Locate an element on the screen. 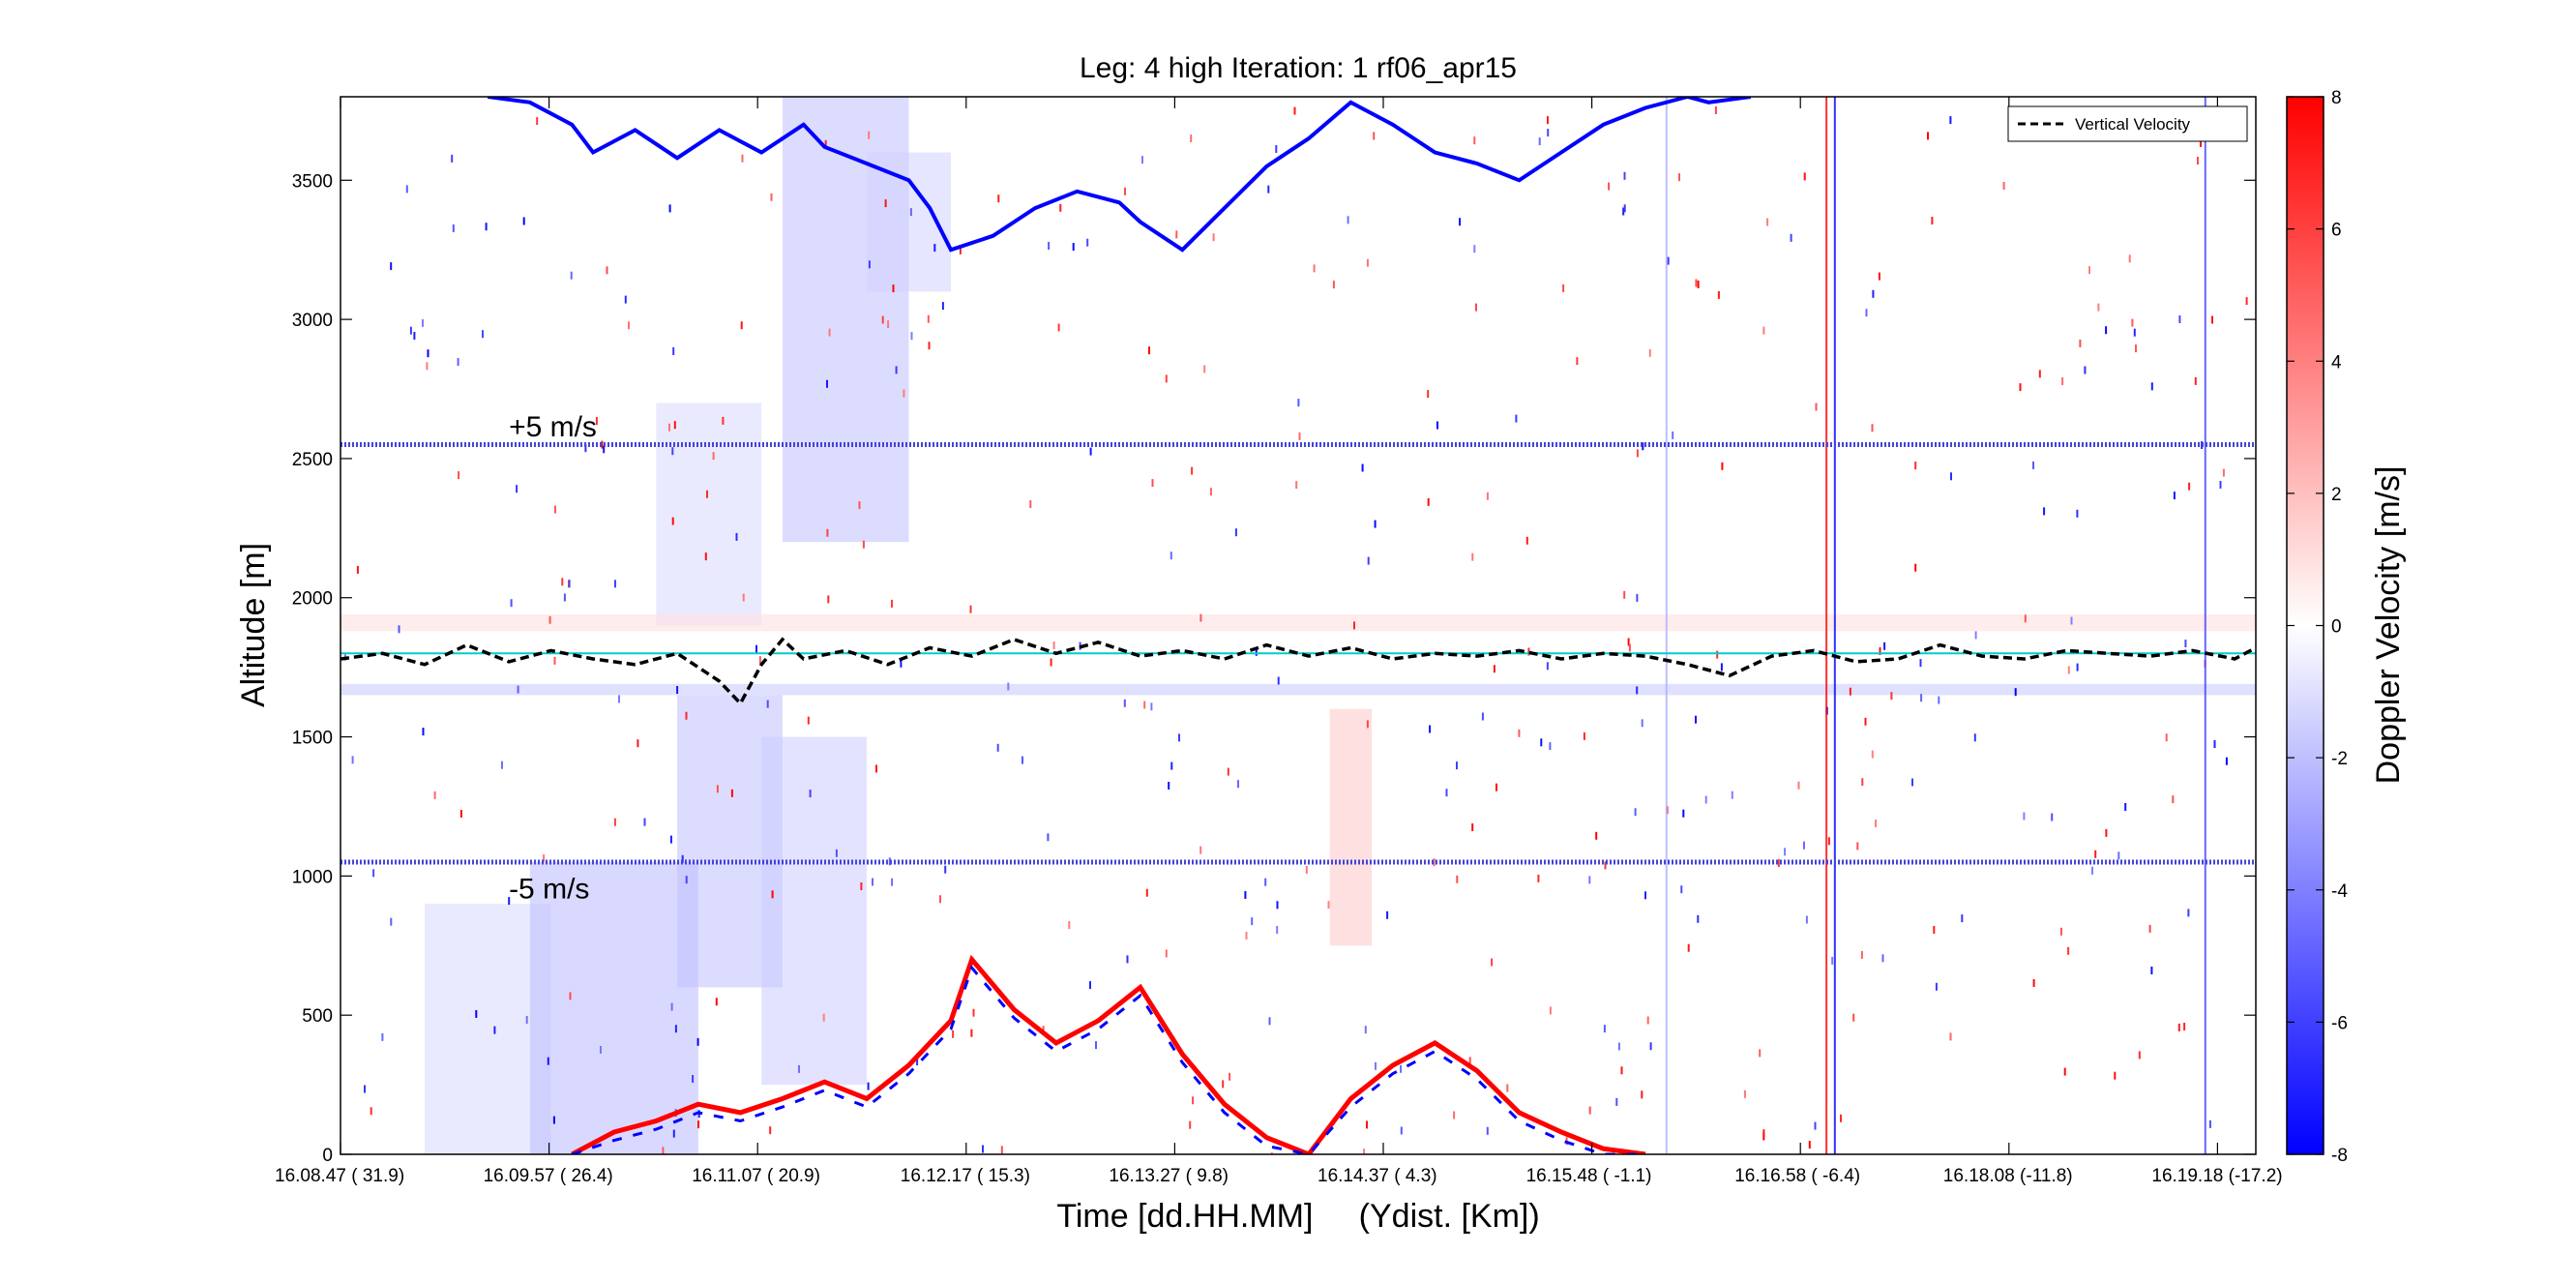 The height and width of the screenshot is (1283, 2576). colorbar-tick-label: 8 is located at coordinates (2336, 98).